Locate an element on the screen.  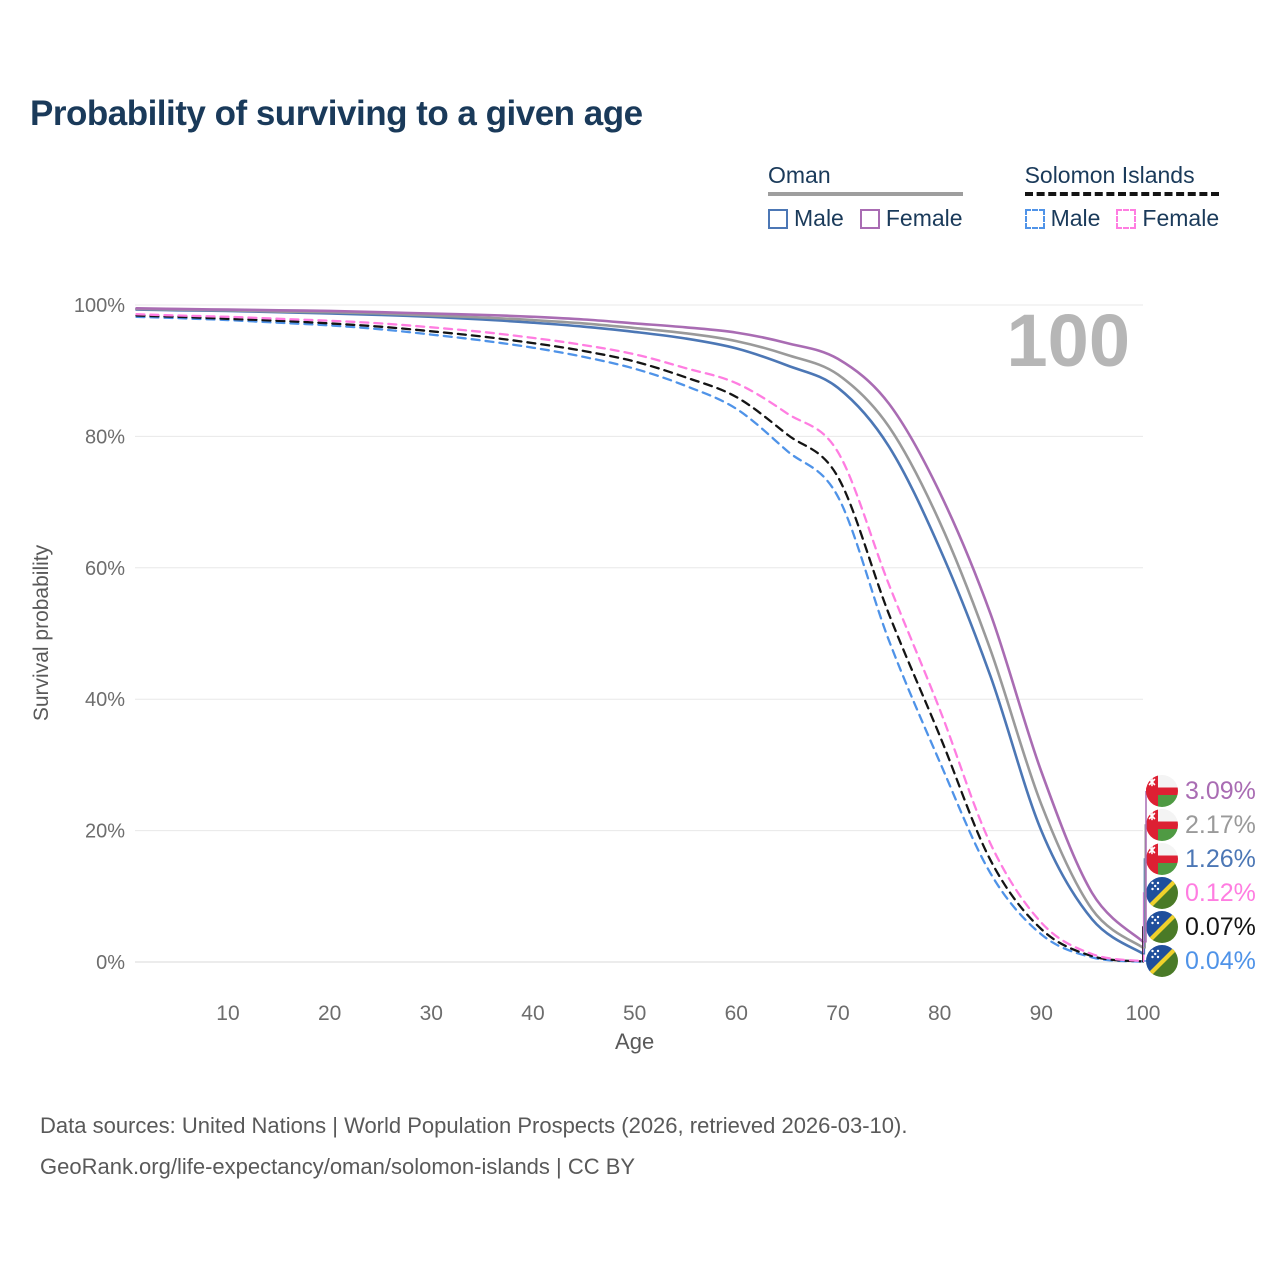
end-label-oman-female: 3.09% is located at coordinates (1220, 791).